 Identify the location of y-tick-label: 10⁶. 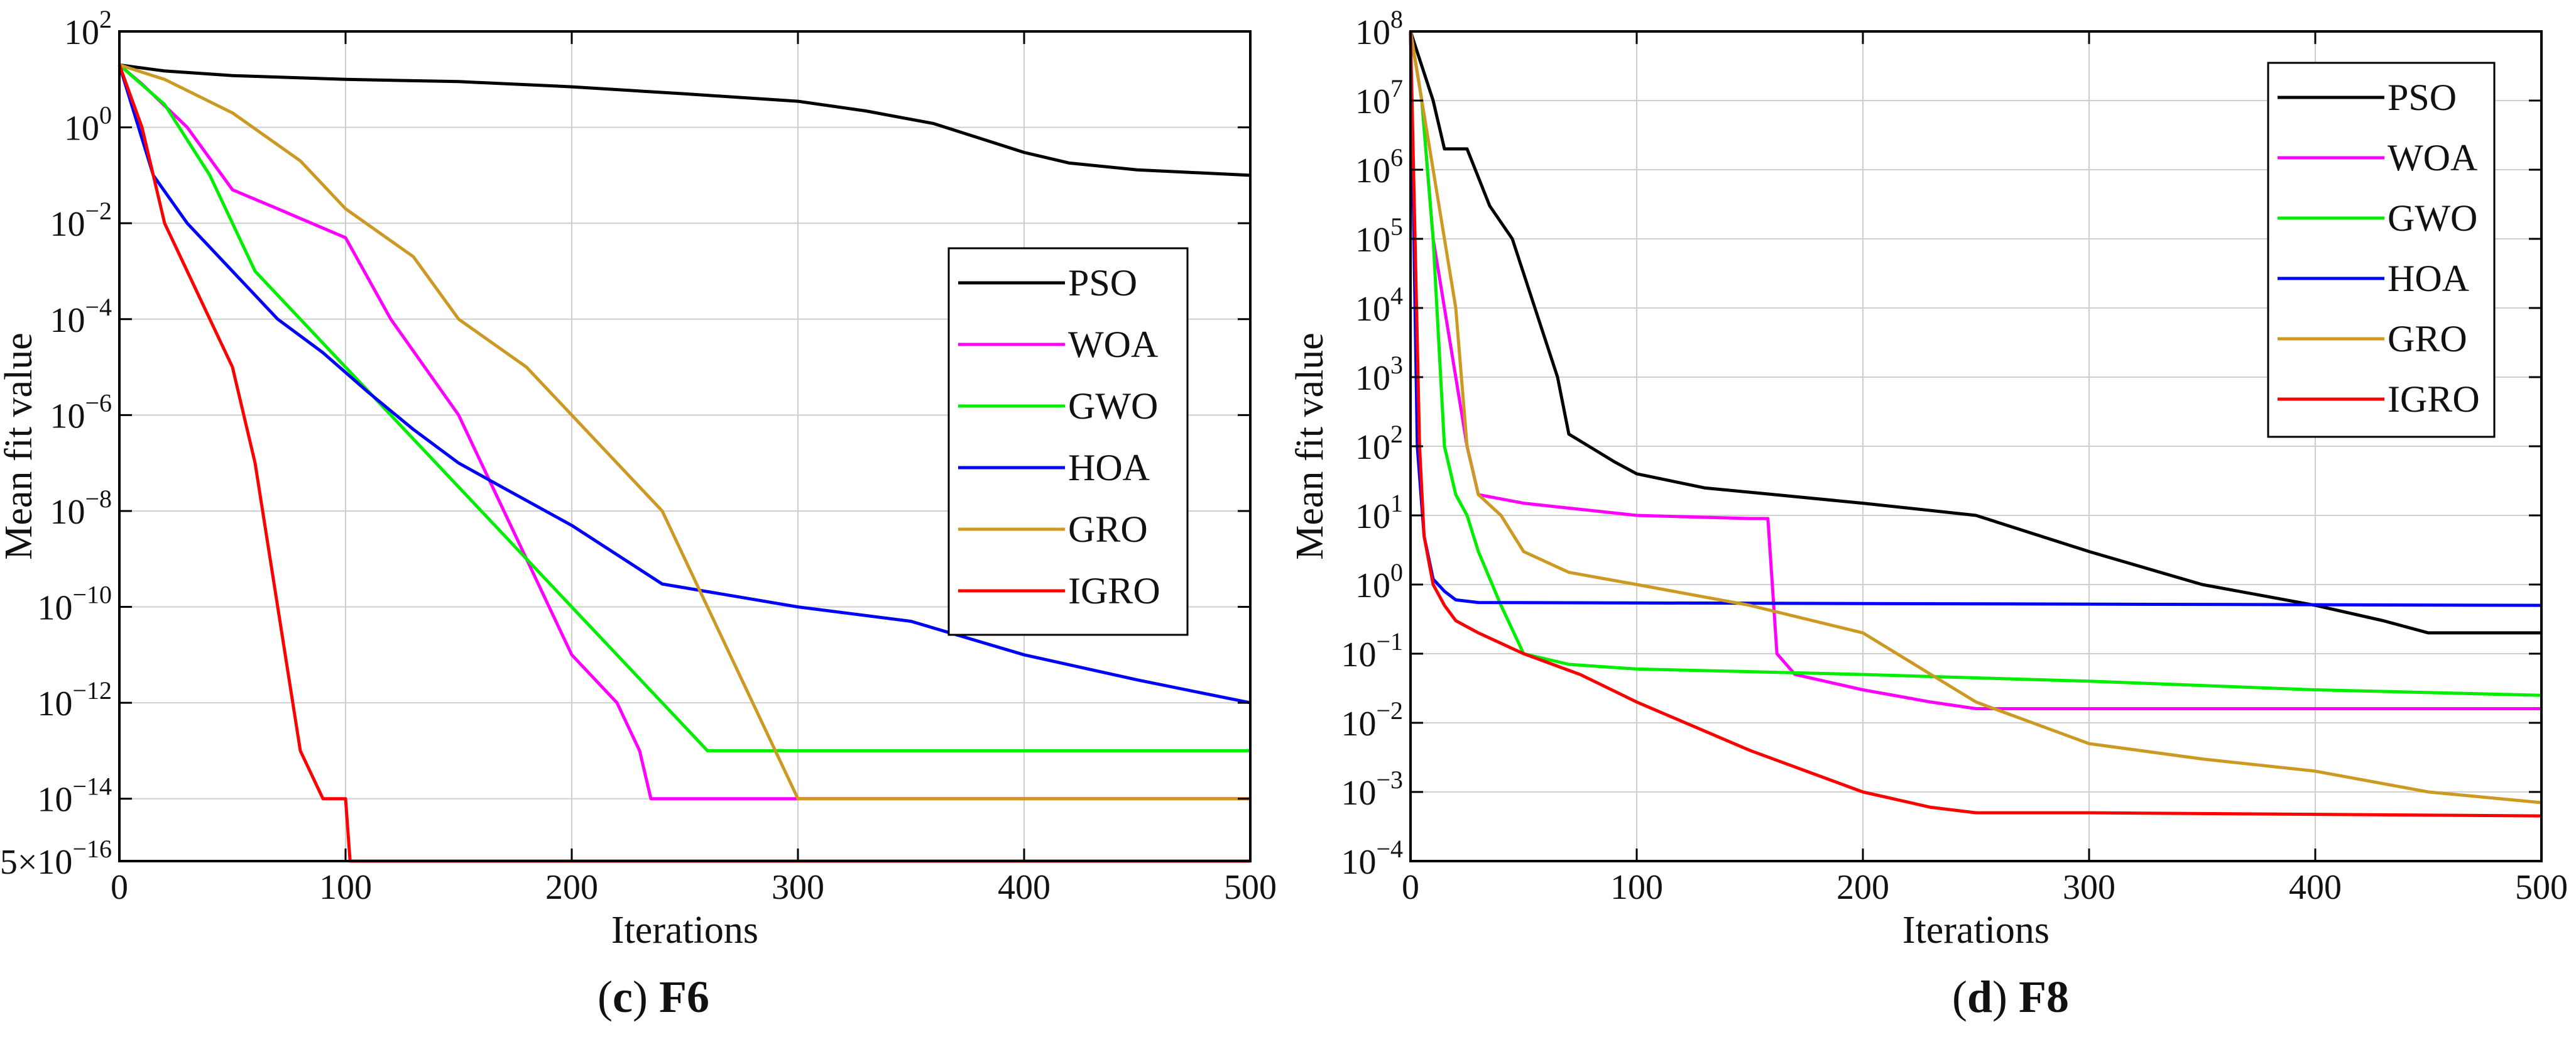
(1379, 166).